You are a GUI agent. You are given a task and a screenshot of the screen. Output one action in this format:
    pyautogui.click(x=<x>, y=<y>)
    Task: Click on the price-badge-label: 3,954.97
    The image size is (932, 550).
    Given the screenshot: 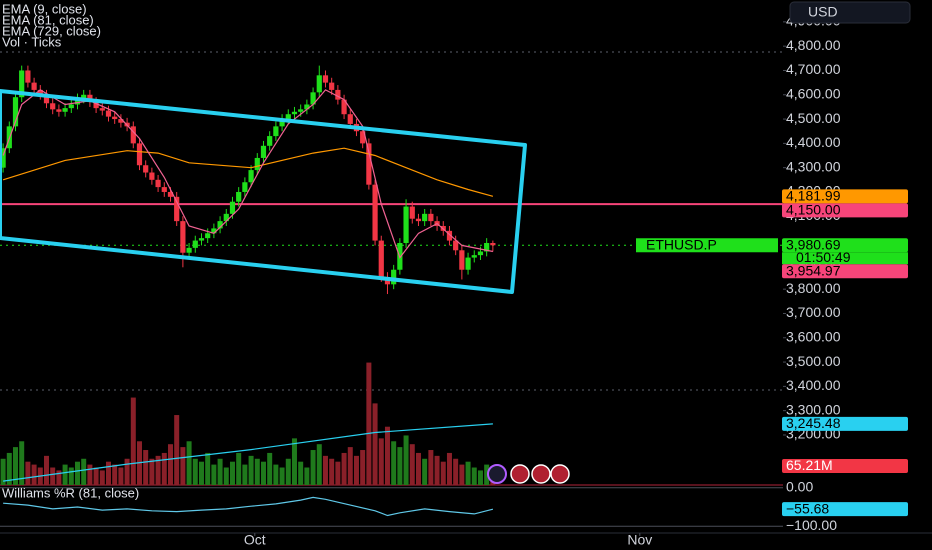 What is the action you would take?
    pyautogui.click(x=813, y=270)
    